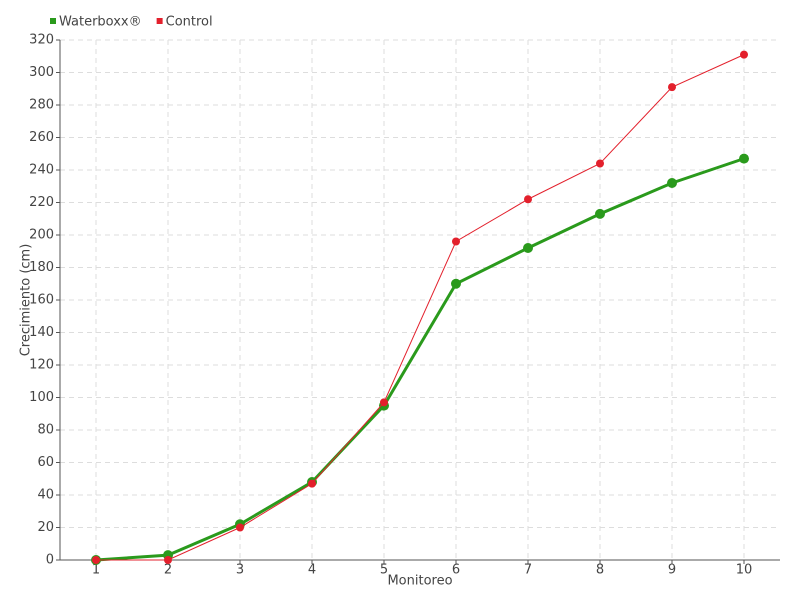 The image size is (800, 600). Describe the element at coordinates (45, 462) in the screenshot. I see `y-tick-label: 60` at that location.